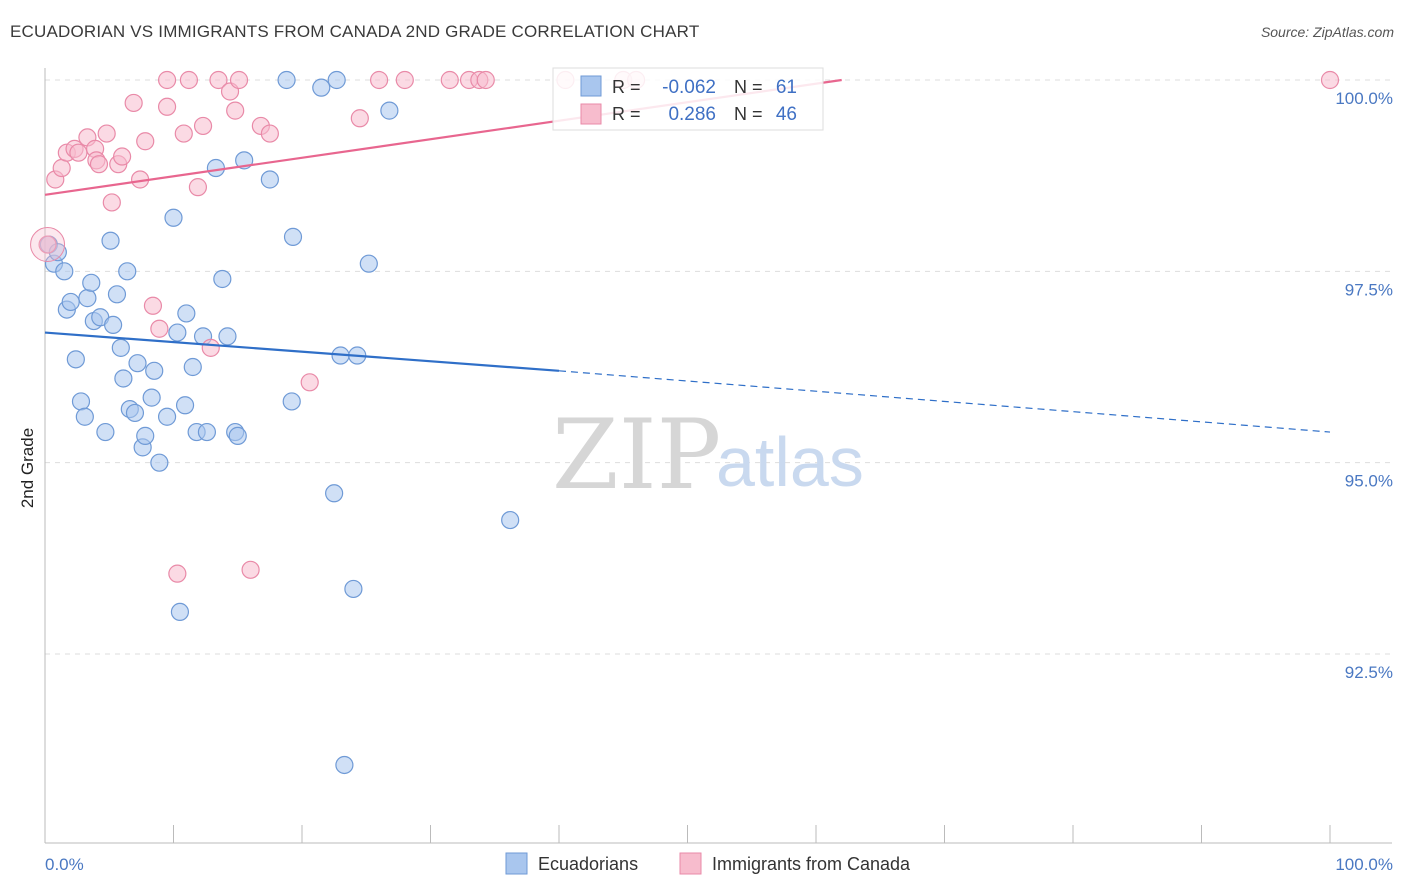 This screenshot has height=892, width=1406. I want to click on trend-line-ecuadorians-dashed, so click(944, 401).